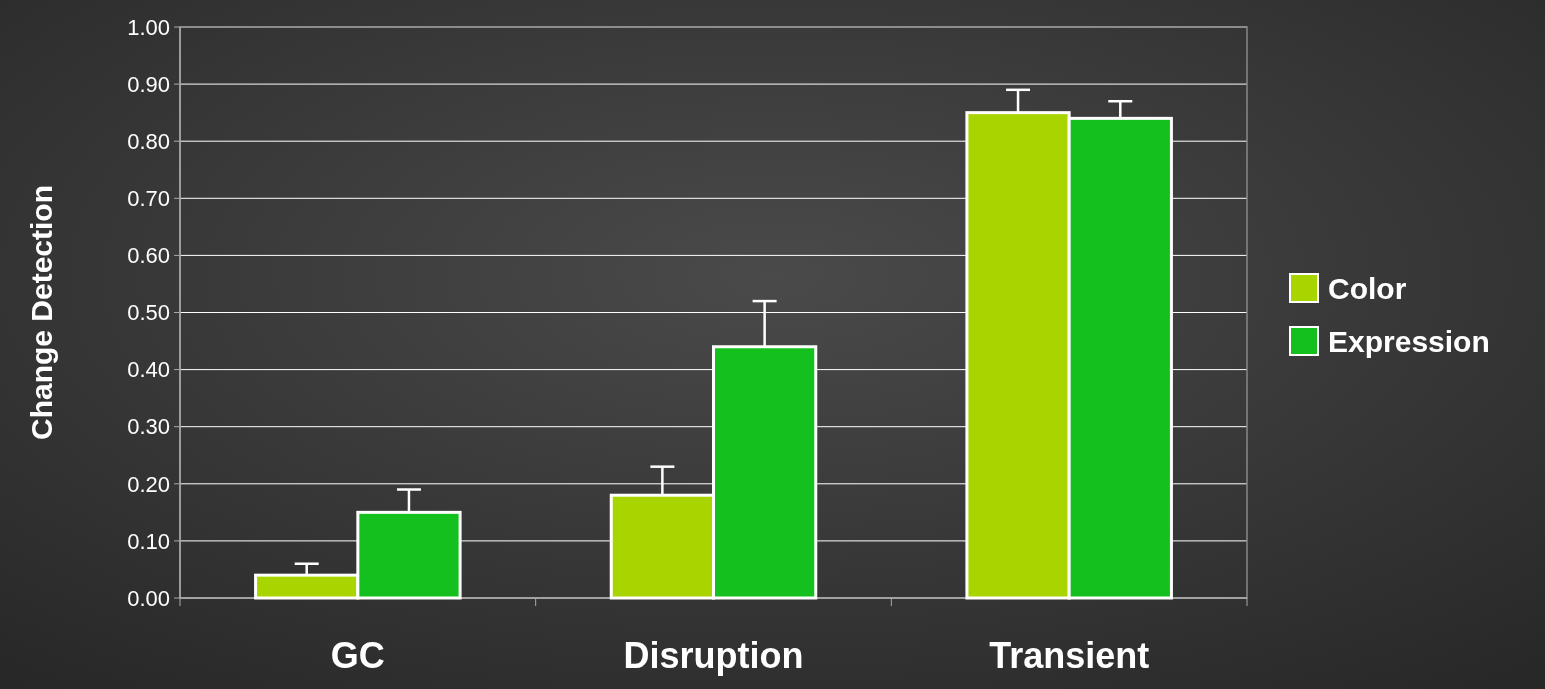 This screenshot has height=689, width=1545. I want to click on y-tick-label: 0.80, so click(148, 141).